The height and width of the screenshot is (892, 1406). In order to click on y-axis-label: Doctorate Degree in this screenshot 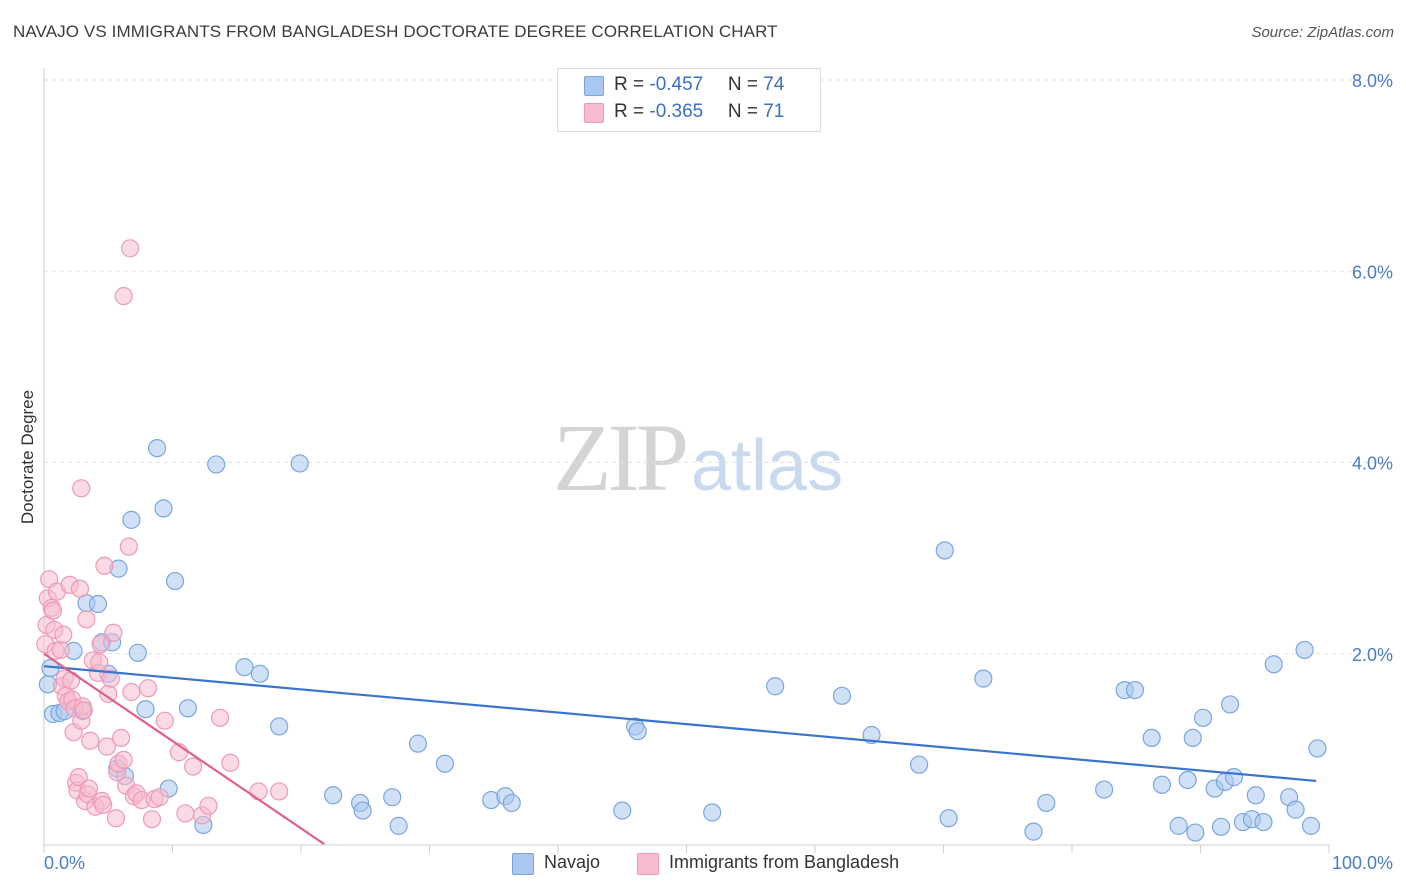, I will do `click(27, 457)`.